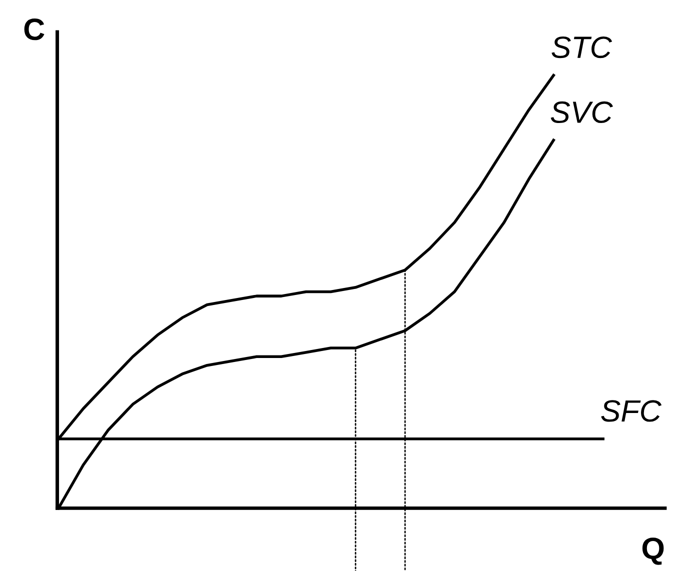 The width and height of the screenshot is (682, 571). I want to click on y-axis-title: C, so click(34, 29).